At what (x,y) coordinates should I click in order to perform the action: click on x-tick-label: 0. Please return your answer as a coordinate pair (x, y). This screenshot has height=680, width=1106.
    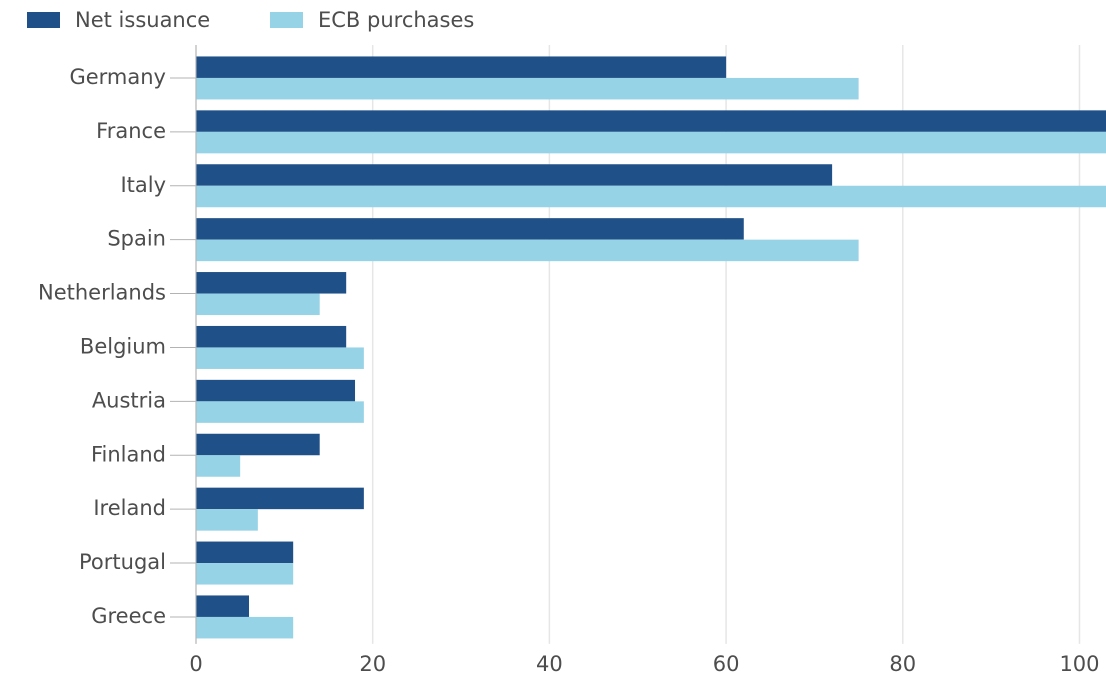
    Looking at the image, I should click on (195, 664).